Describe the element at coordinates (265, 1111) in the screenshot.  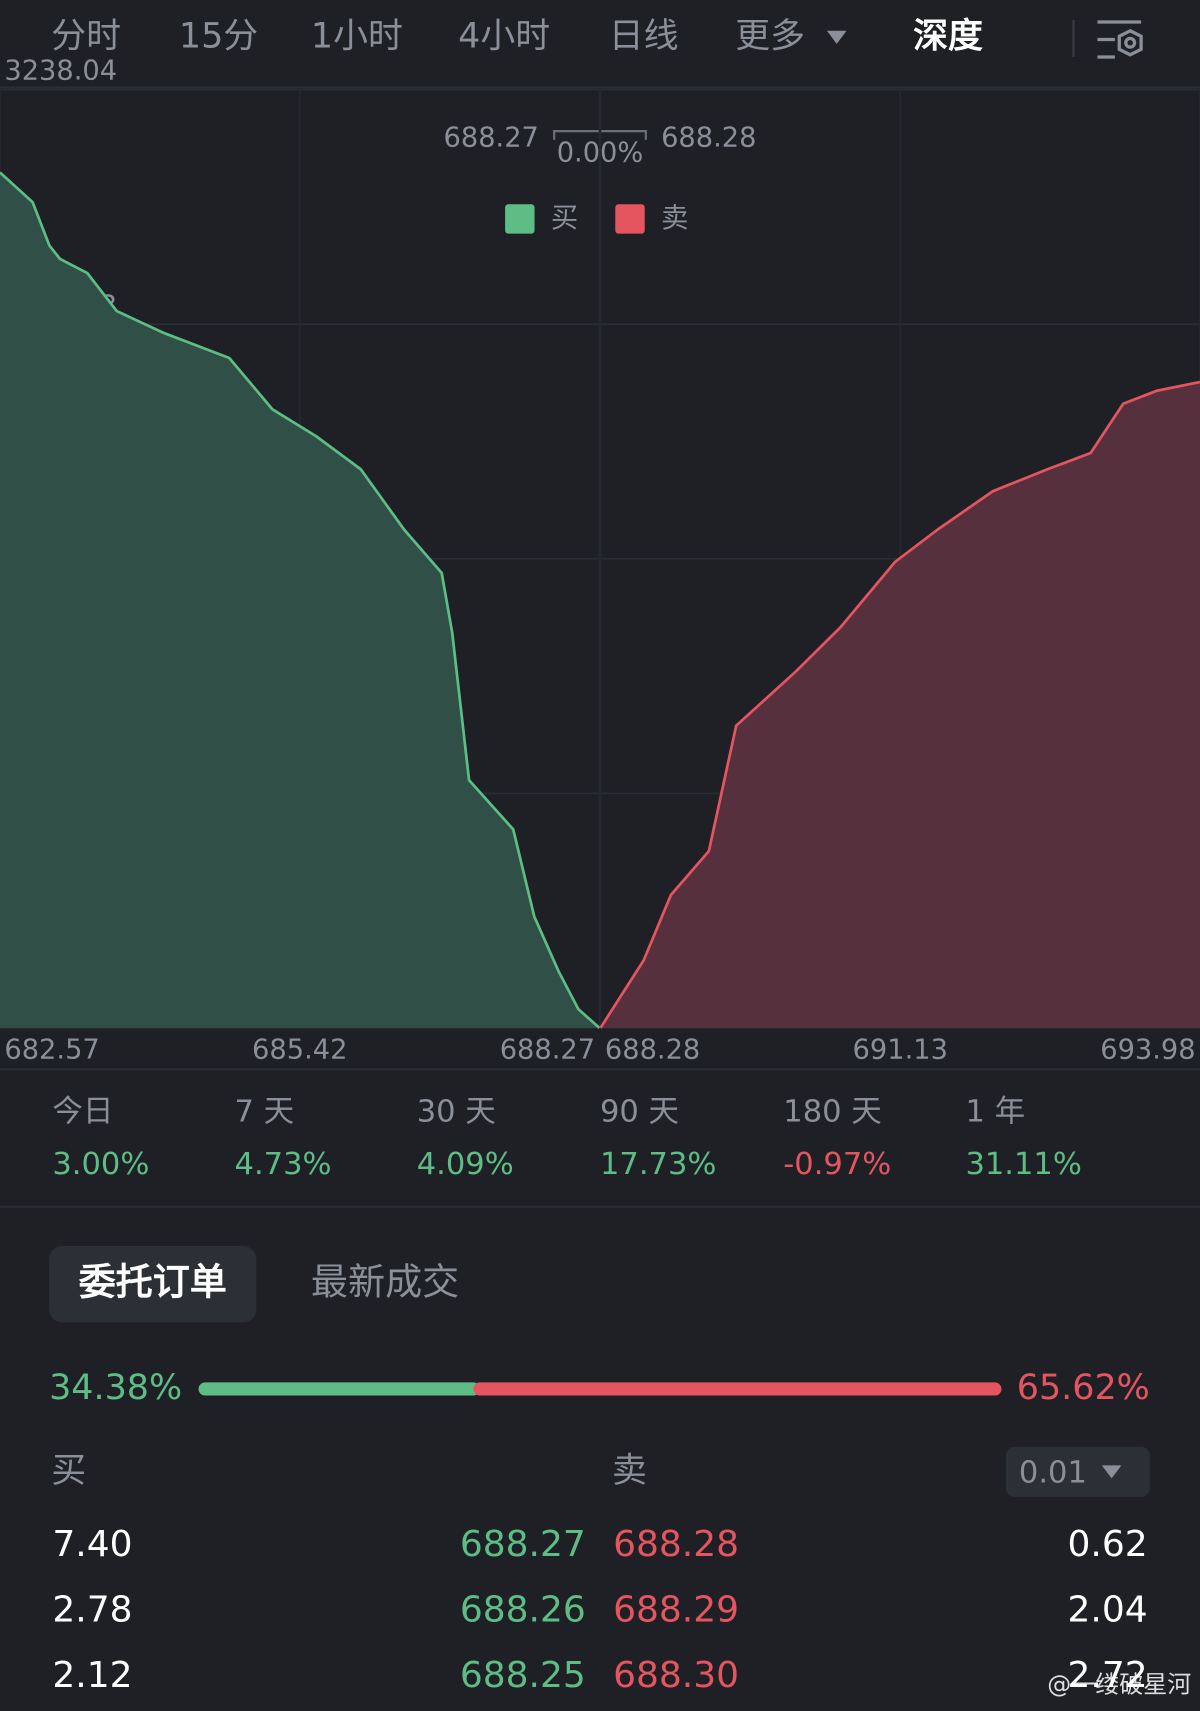
I see `stat-label: 7 天` at that location.